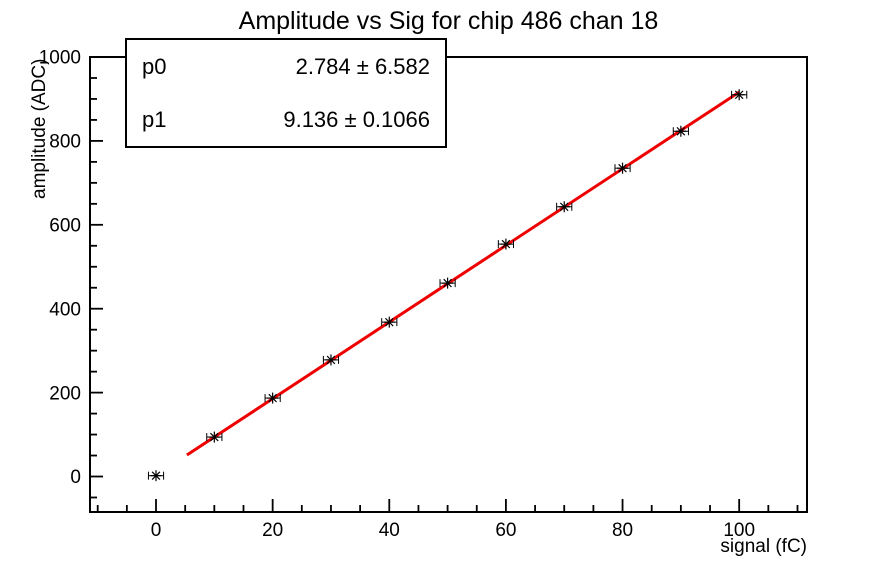 The image size is (896, 572). What do you see at coordinates (739, 530) in the screenshot?
I see `x-tick-label: 100` at bounding box center [739, 530].